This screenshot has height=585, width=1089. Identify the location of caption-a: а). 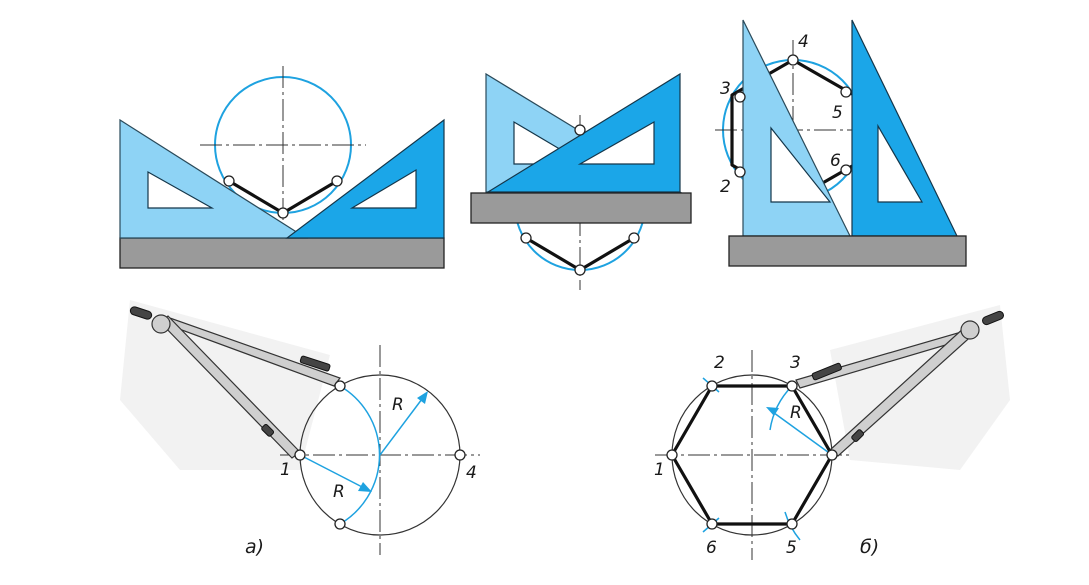
(254, 547).